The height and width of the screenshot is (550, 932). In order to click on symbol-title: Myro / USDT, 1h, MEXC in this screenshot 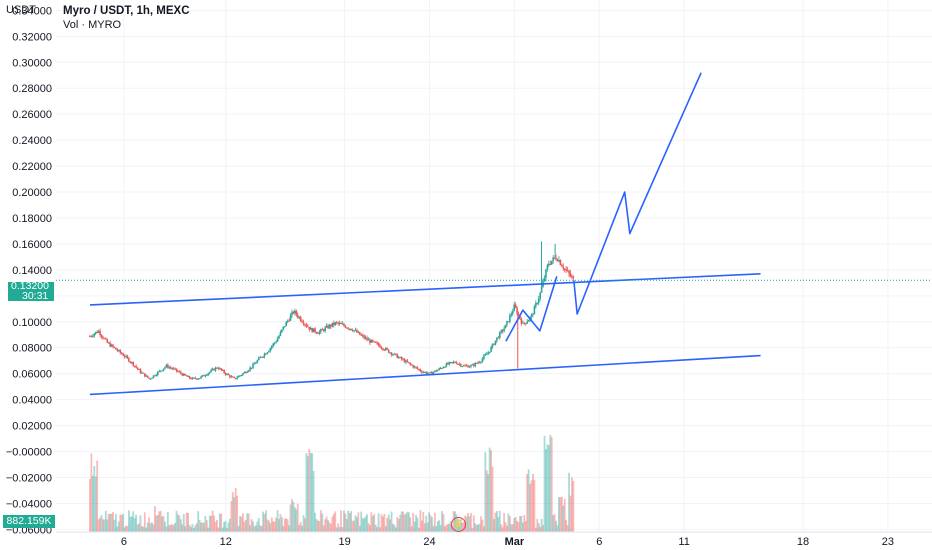, I will do `click(126, 11)`.